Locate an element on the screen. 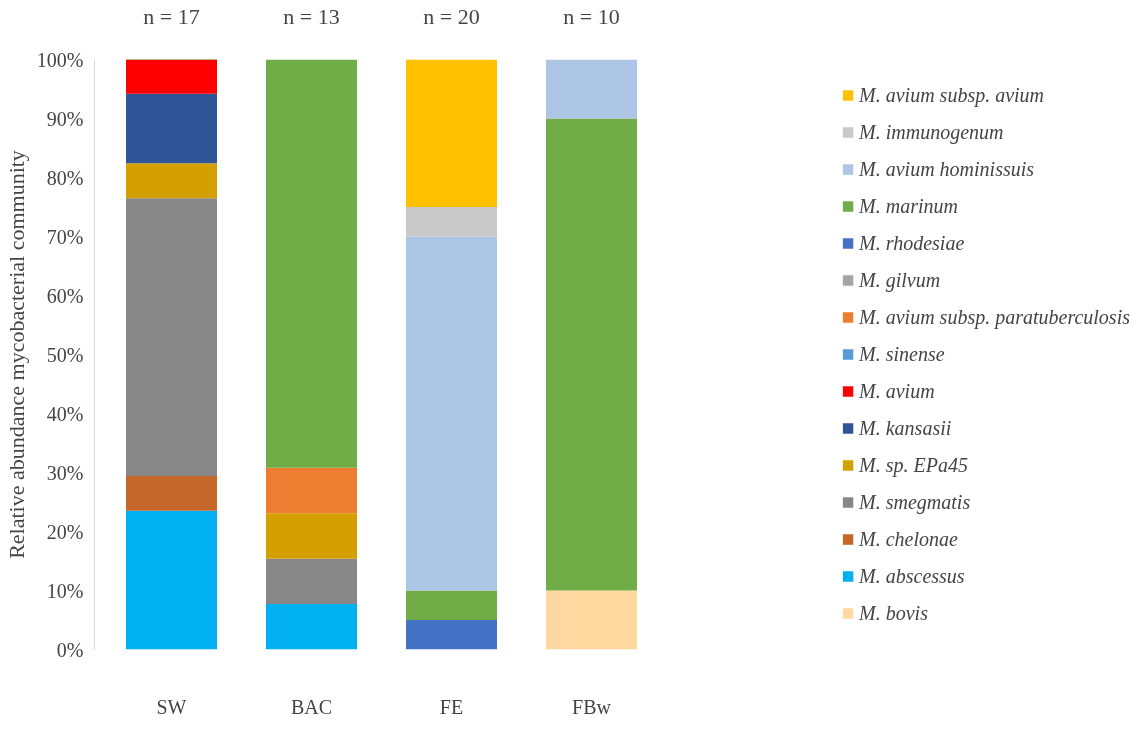  text: n = 13 is located at coordinates (311, 16).